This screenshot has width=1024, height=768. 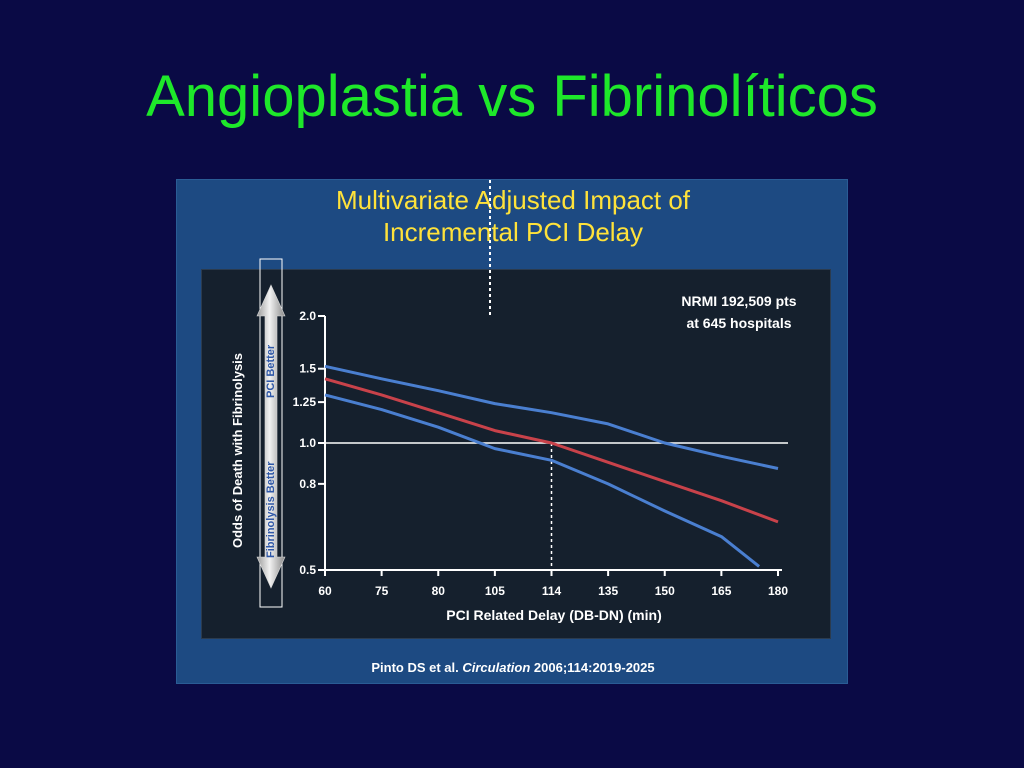 What do you see at coordinates (738, 323) in the screenshot?
I see `annotation-line-2: at 645 hospitals` at bounding box center [738, 323].